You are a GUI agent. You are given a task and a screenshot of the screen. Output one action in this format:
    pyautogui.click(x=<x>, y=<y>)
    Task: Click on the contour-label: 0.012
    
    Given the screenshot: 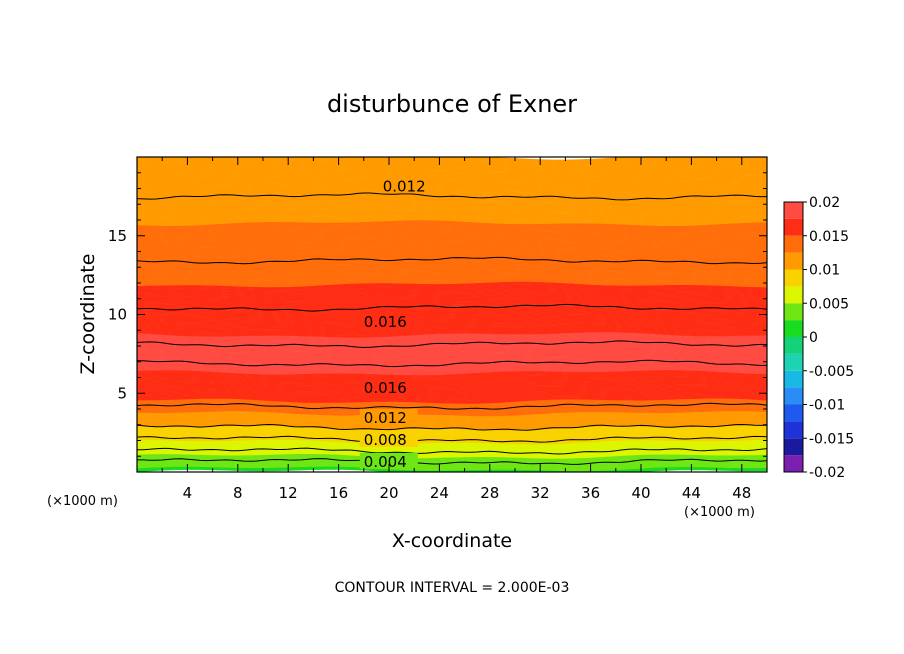 What is the action you would take?
    pyautogui.click(x=385, y=418)
    